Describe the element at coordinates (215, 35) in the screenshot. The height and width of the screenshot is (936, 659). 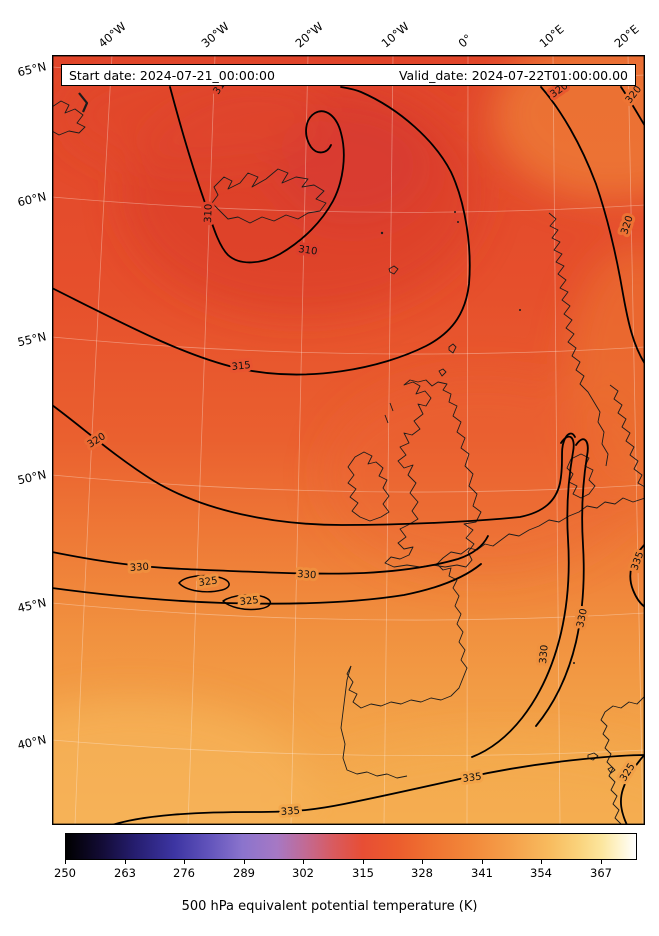
I see `lon-tick-label: 30°W` at that location.